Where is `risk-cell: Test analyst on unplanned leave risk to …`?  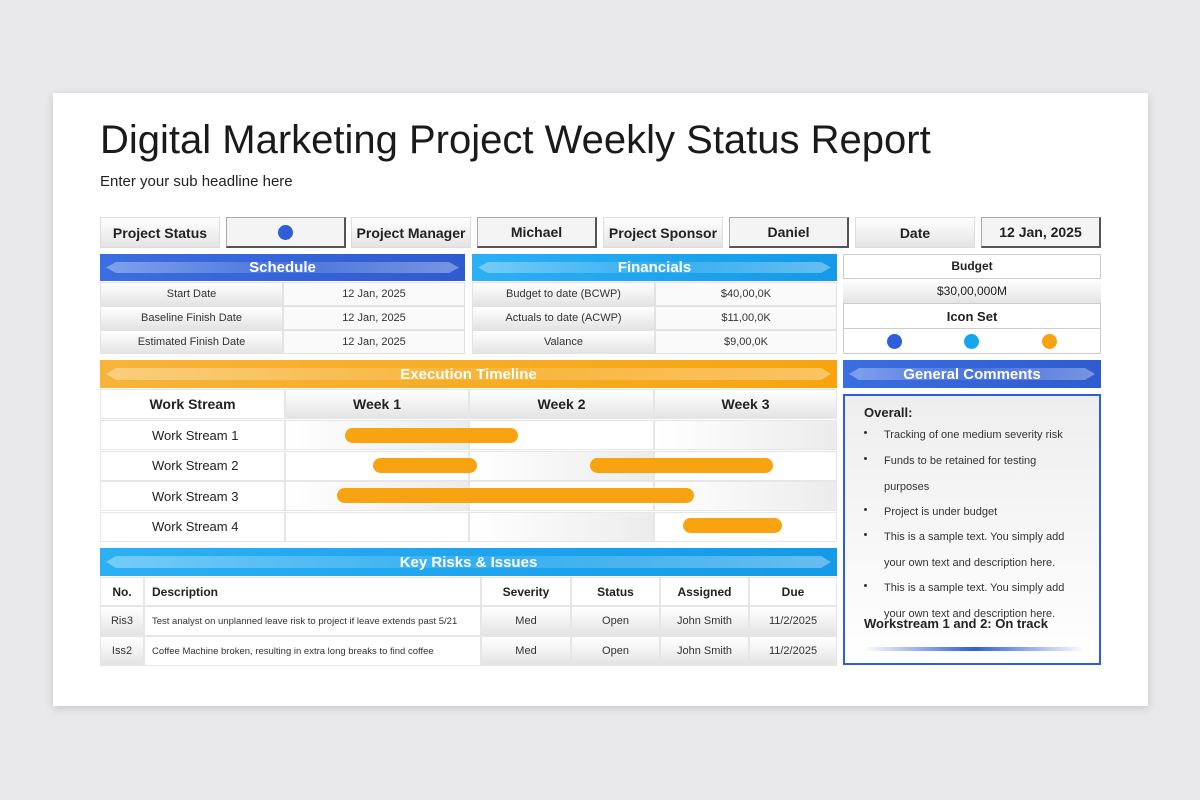
risk-cell: Test analyst on unplanned leave risk to … is located at coordinates (312, 621).